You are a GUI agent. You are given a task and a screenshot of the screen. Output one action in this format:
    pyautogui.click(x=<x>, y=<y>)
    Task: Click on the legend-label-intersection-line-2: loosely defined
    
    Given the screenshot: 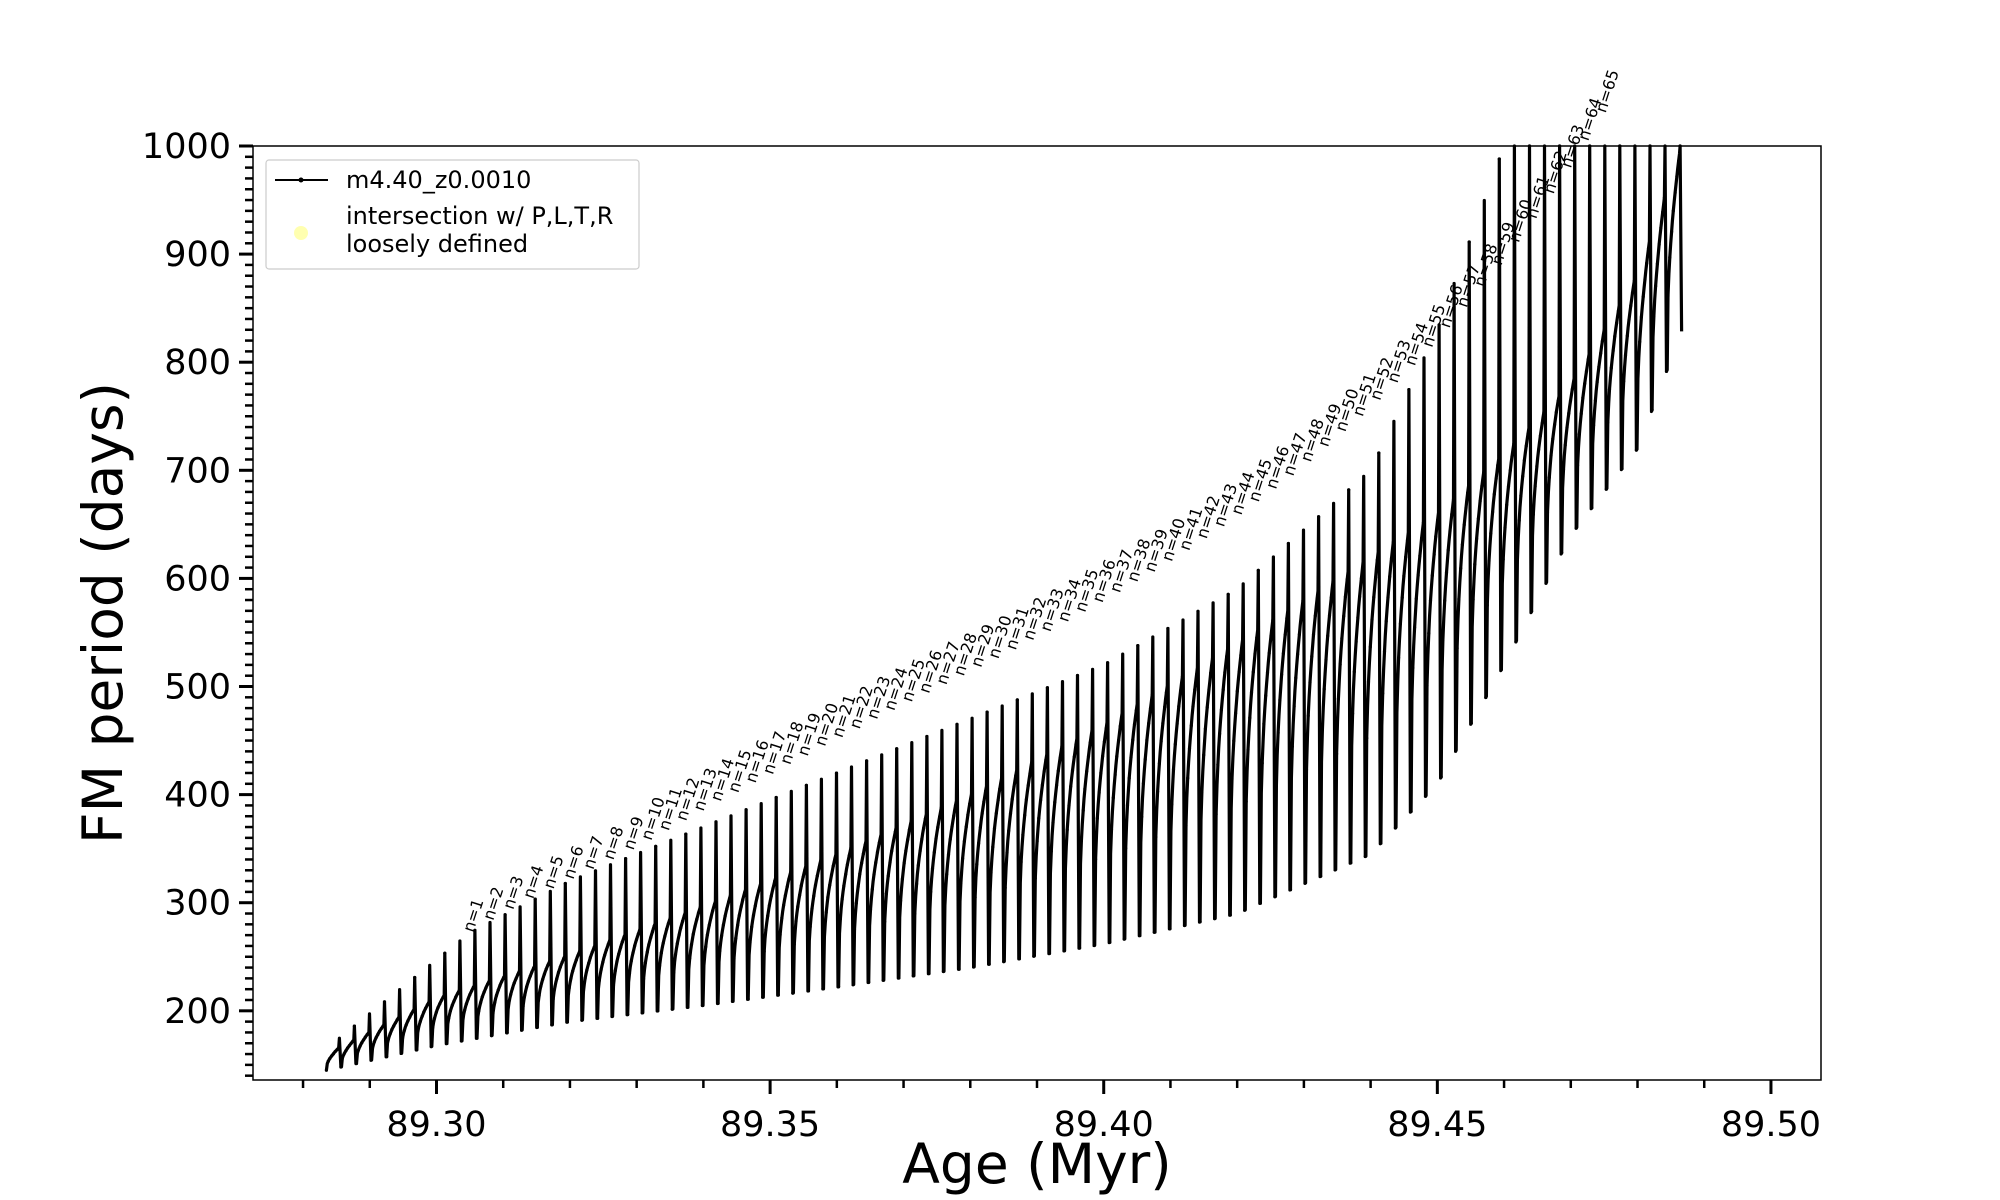 What is the action you would take?
    pyautogui.click(x=437, y=244)
    